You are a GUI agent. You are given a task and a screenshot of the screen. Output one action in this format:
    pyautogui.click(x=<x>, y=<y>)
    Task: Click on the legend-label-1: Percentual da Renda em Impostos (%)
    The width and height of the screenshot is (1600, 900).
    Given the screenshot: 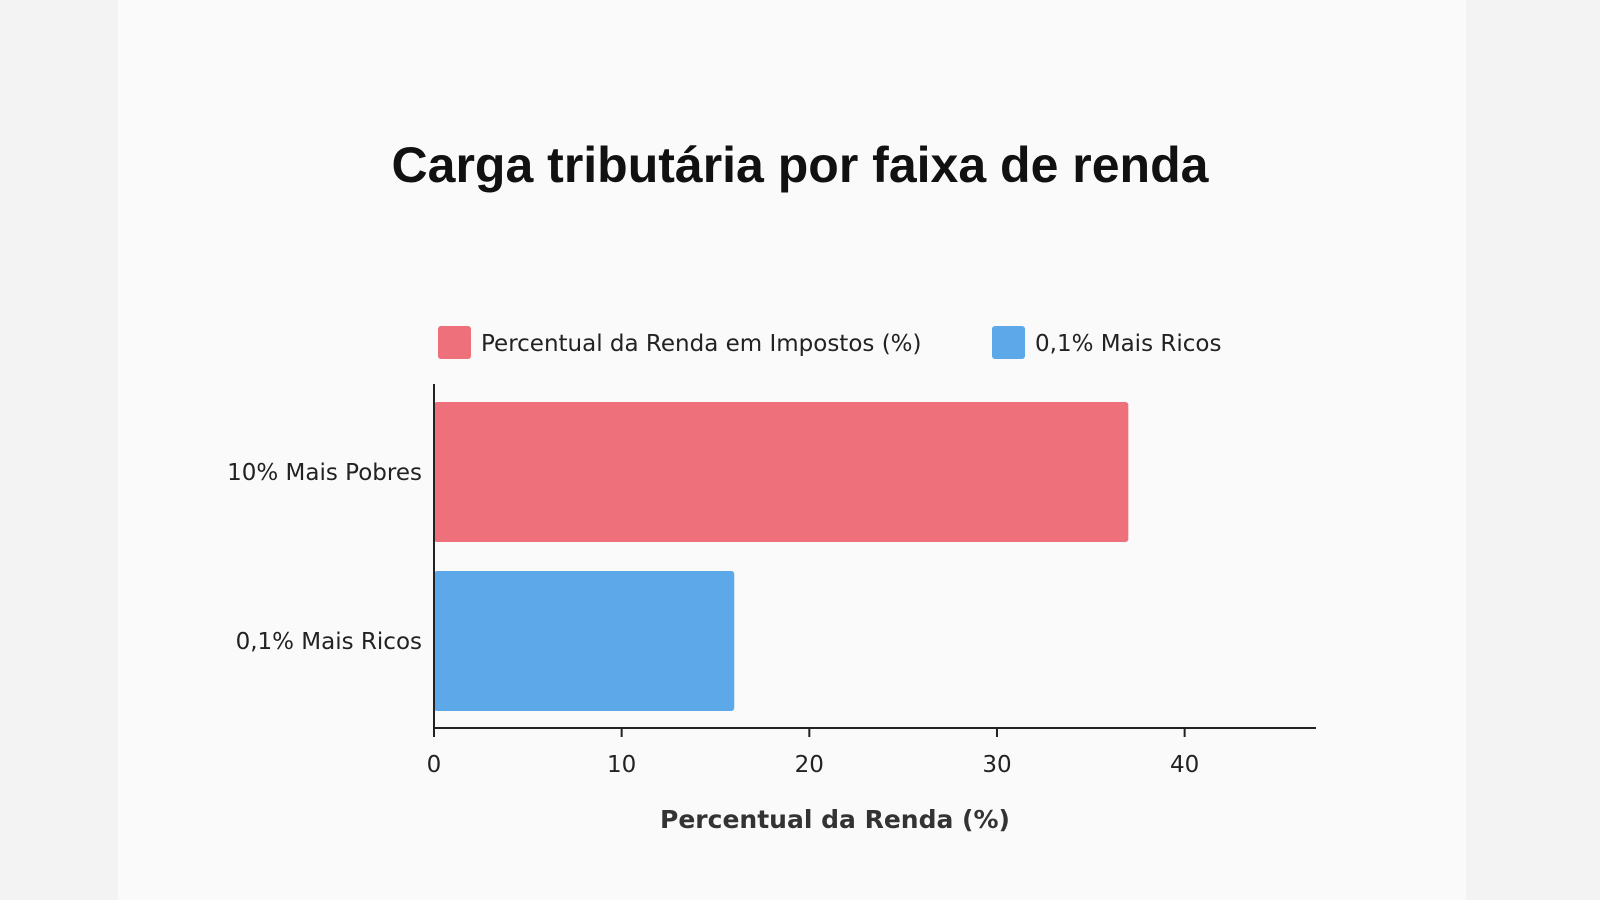 What is the action you would take?
    pyautogui.click(x=701, y=344)
    